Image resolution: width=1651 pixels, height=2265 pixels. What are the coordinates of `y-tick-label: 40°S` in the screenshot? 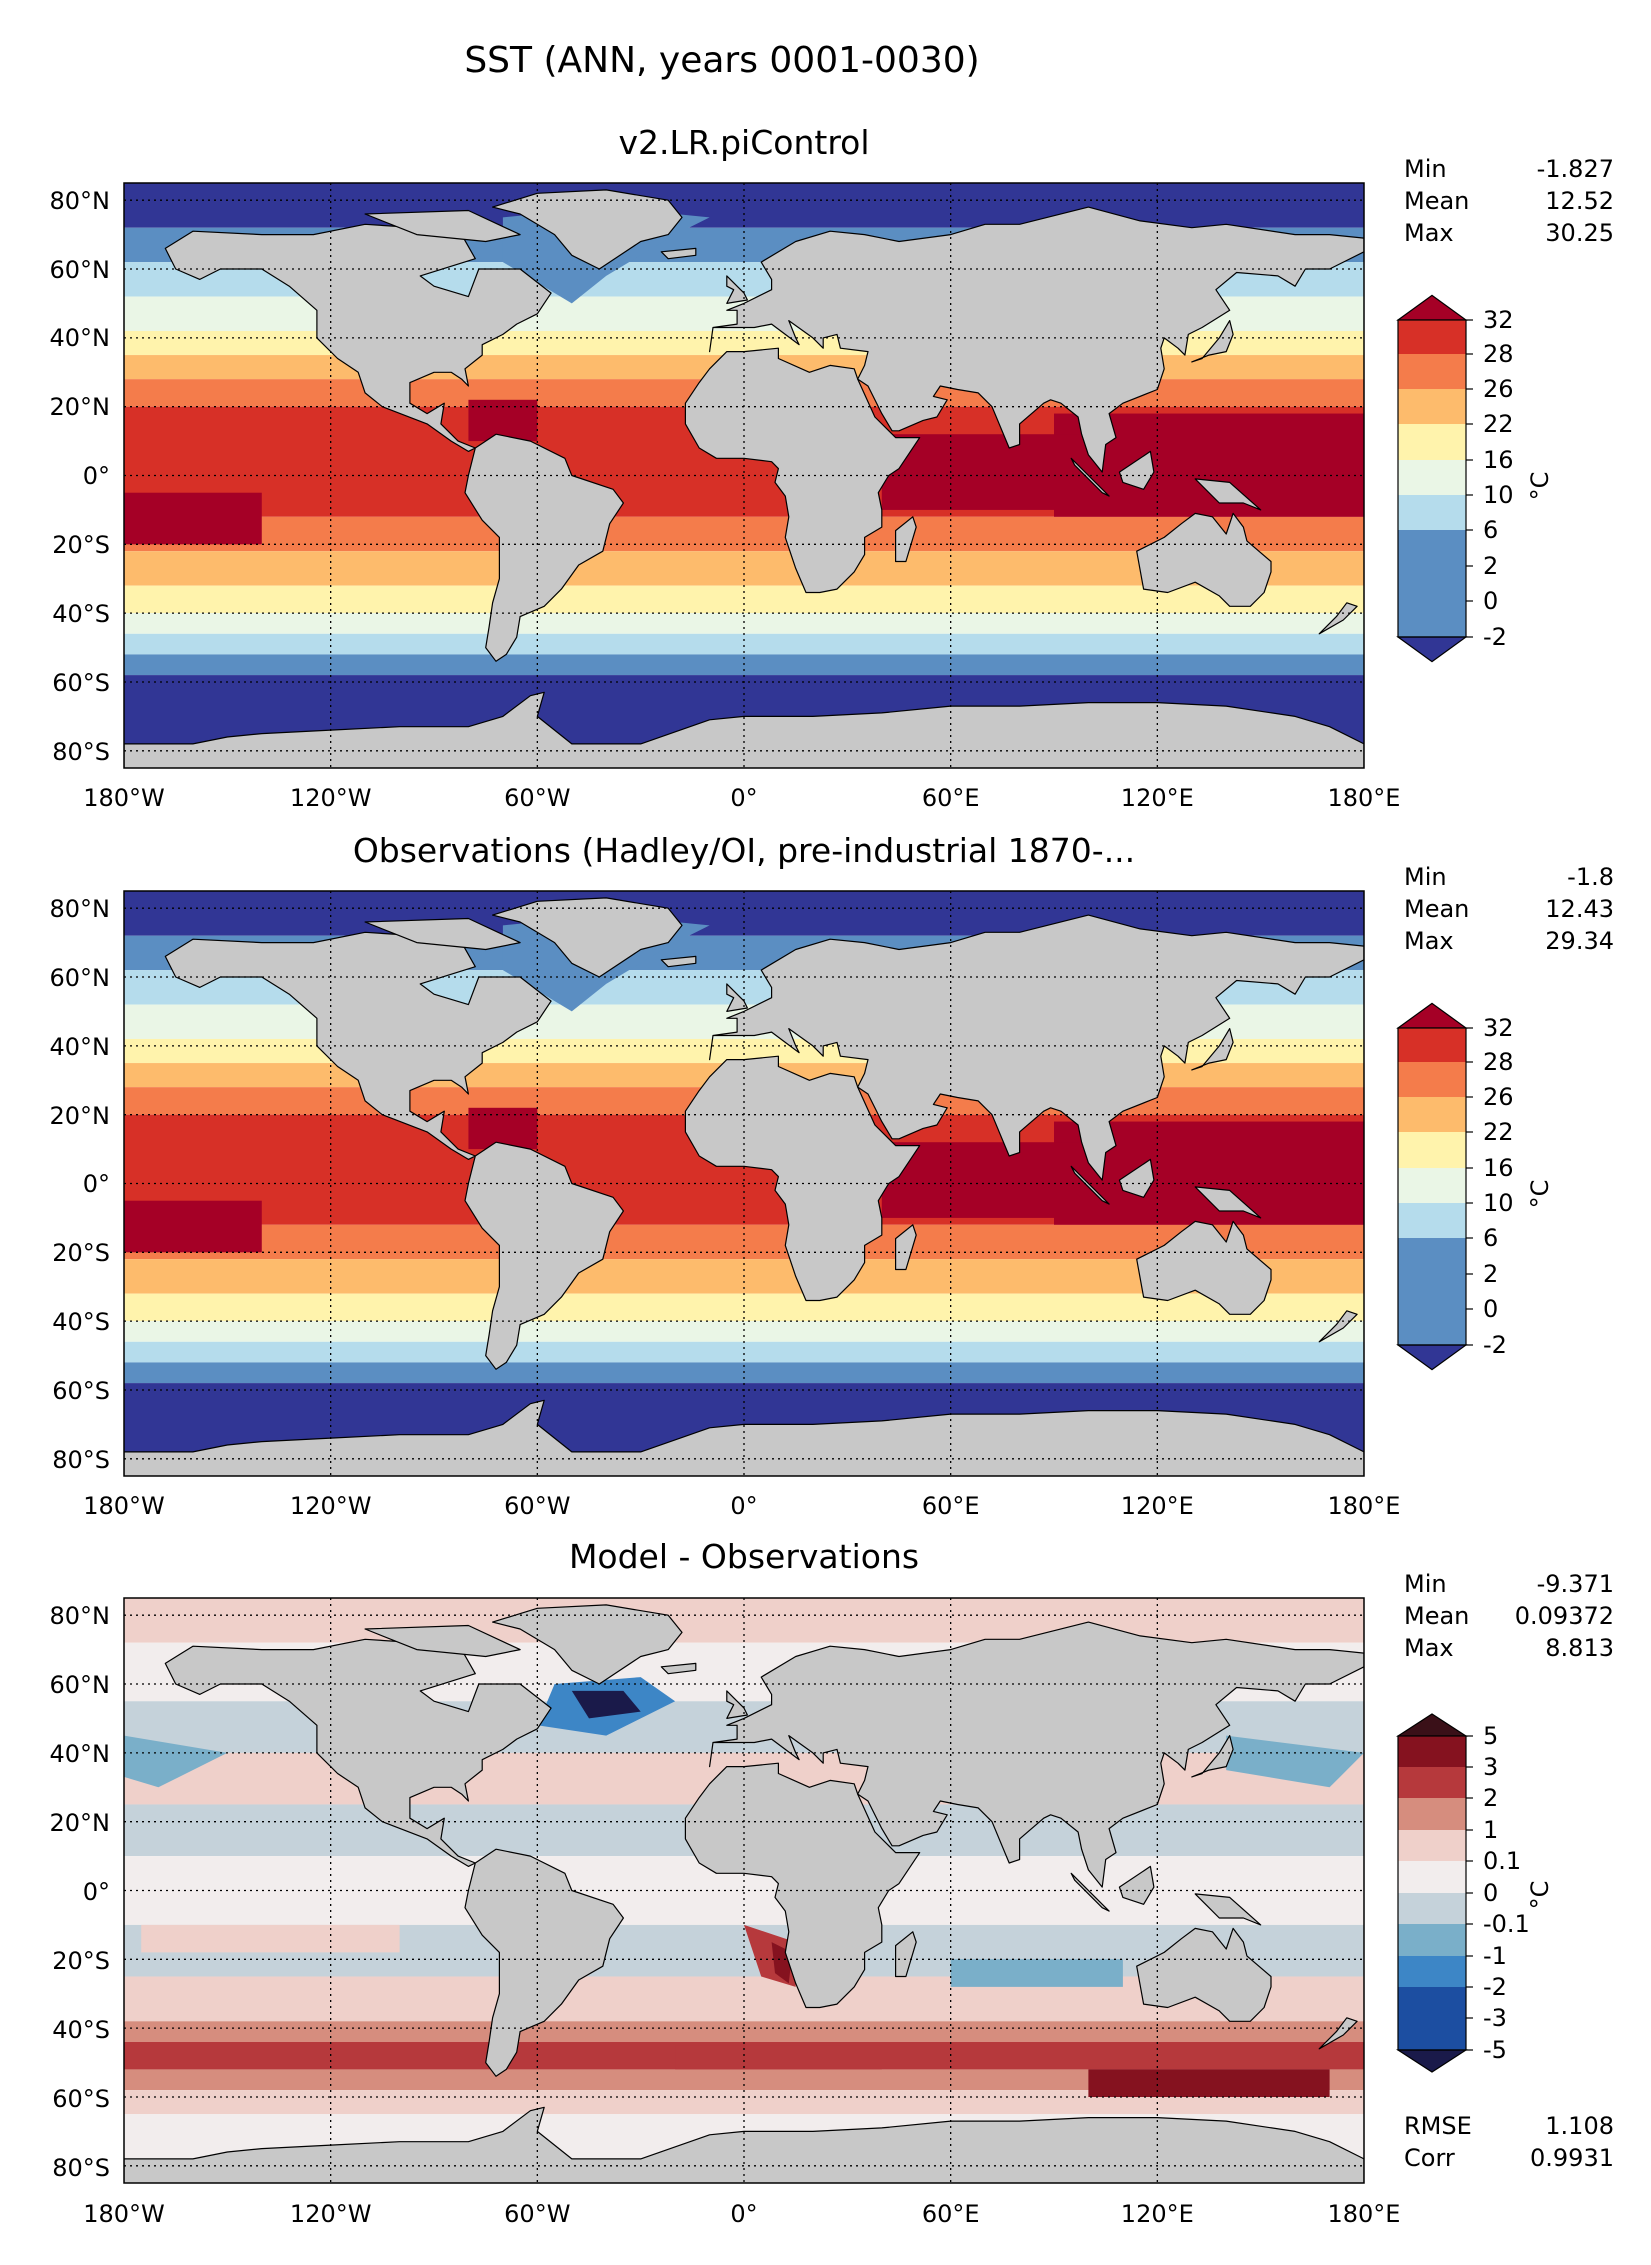 It's located at (81, 1322).